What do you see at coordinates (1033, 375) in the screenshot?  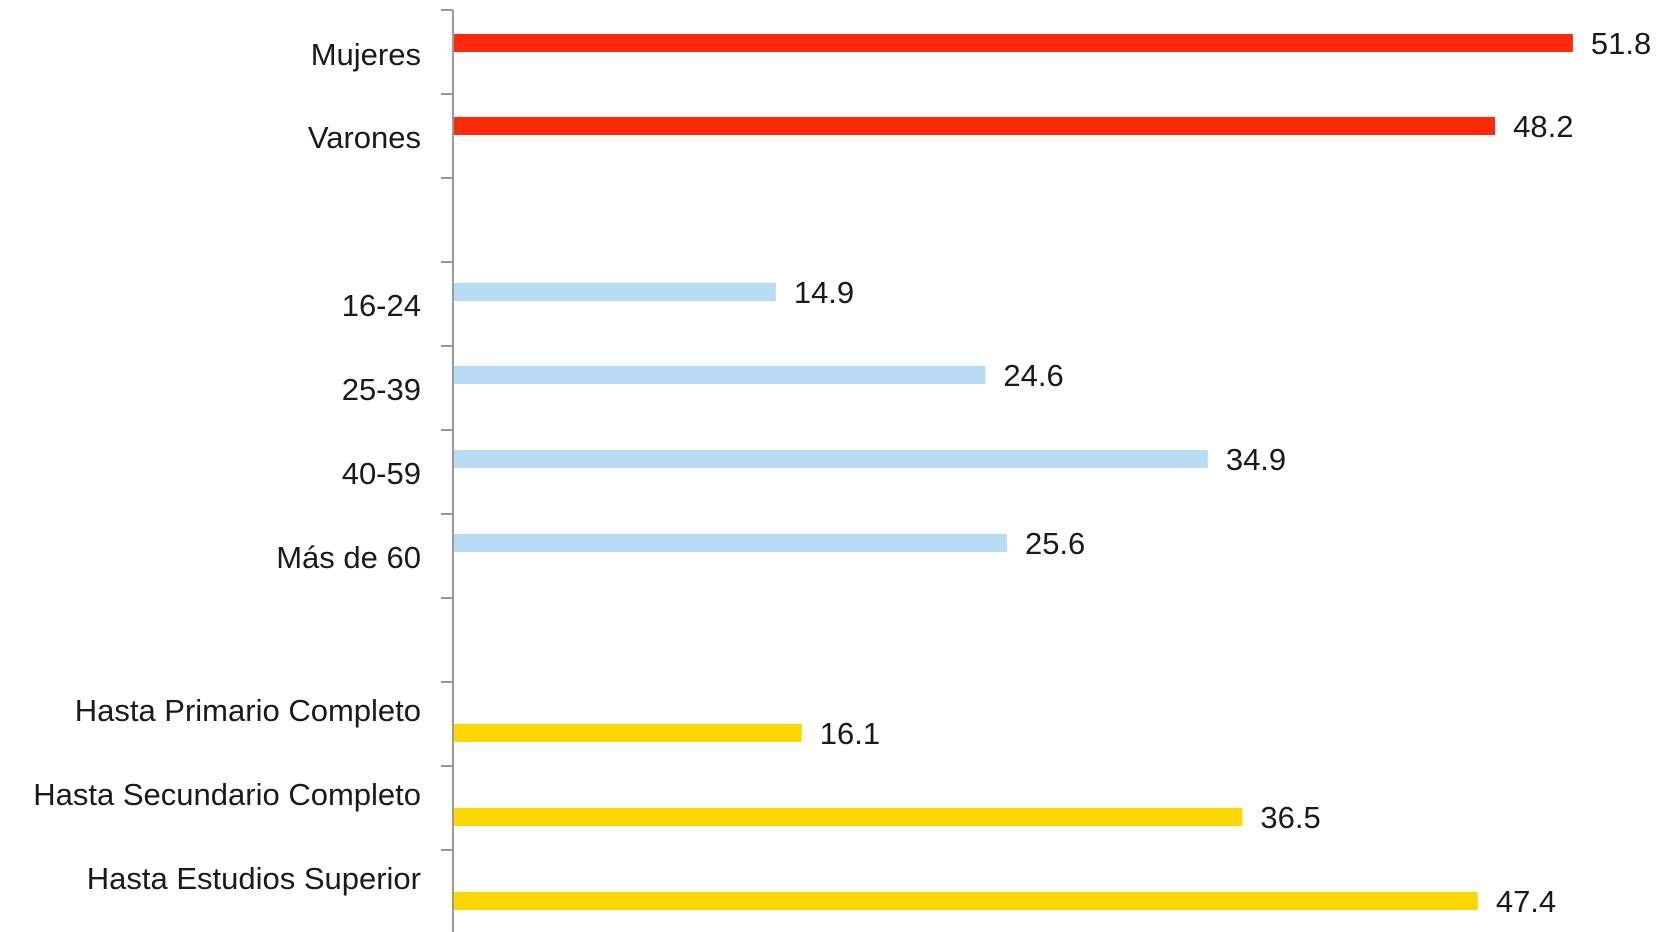 I see `data-label: 24.6` at bounding box center [1033, 375].